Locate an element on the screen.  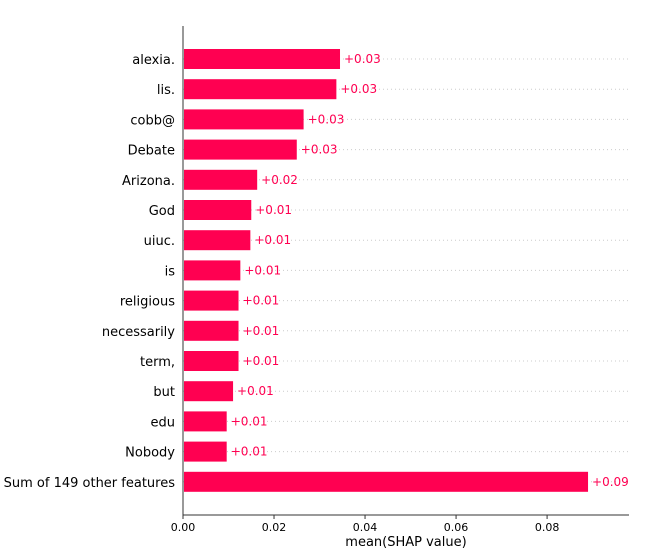
y-tick-label: but is located at coordinates (164, 392).